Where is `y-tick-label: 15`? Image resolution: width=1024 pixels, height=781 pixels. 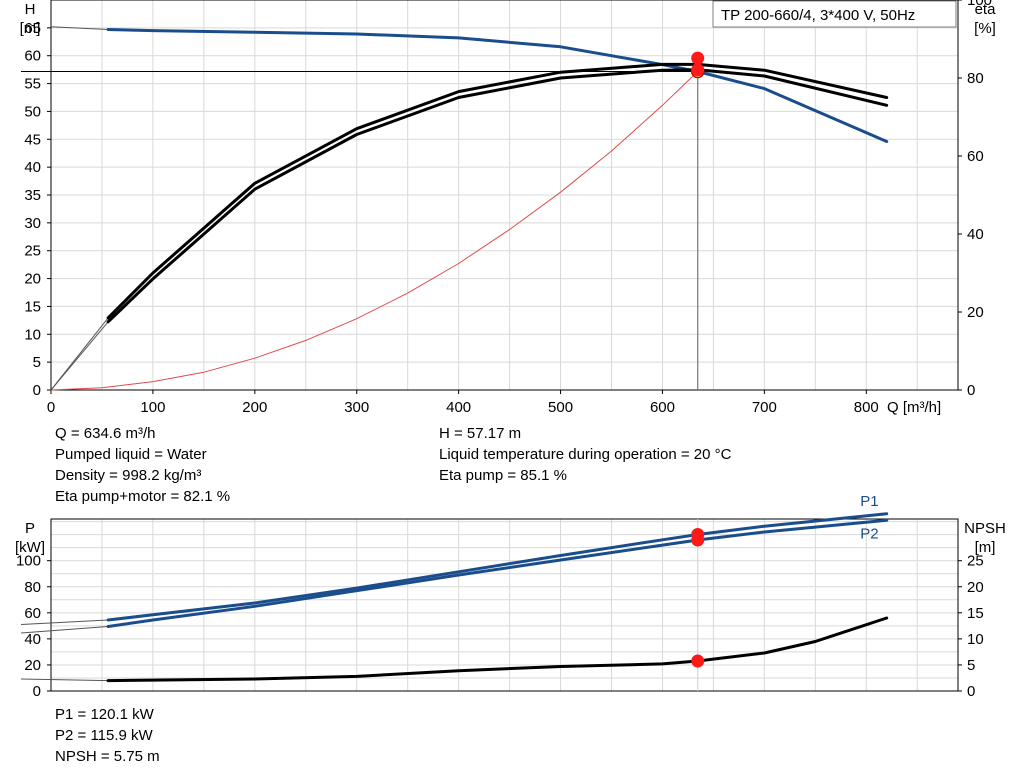 y-tick-label: 15 is located at coordinates (32, 306).